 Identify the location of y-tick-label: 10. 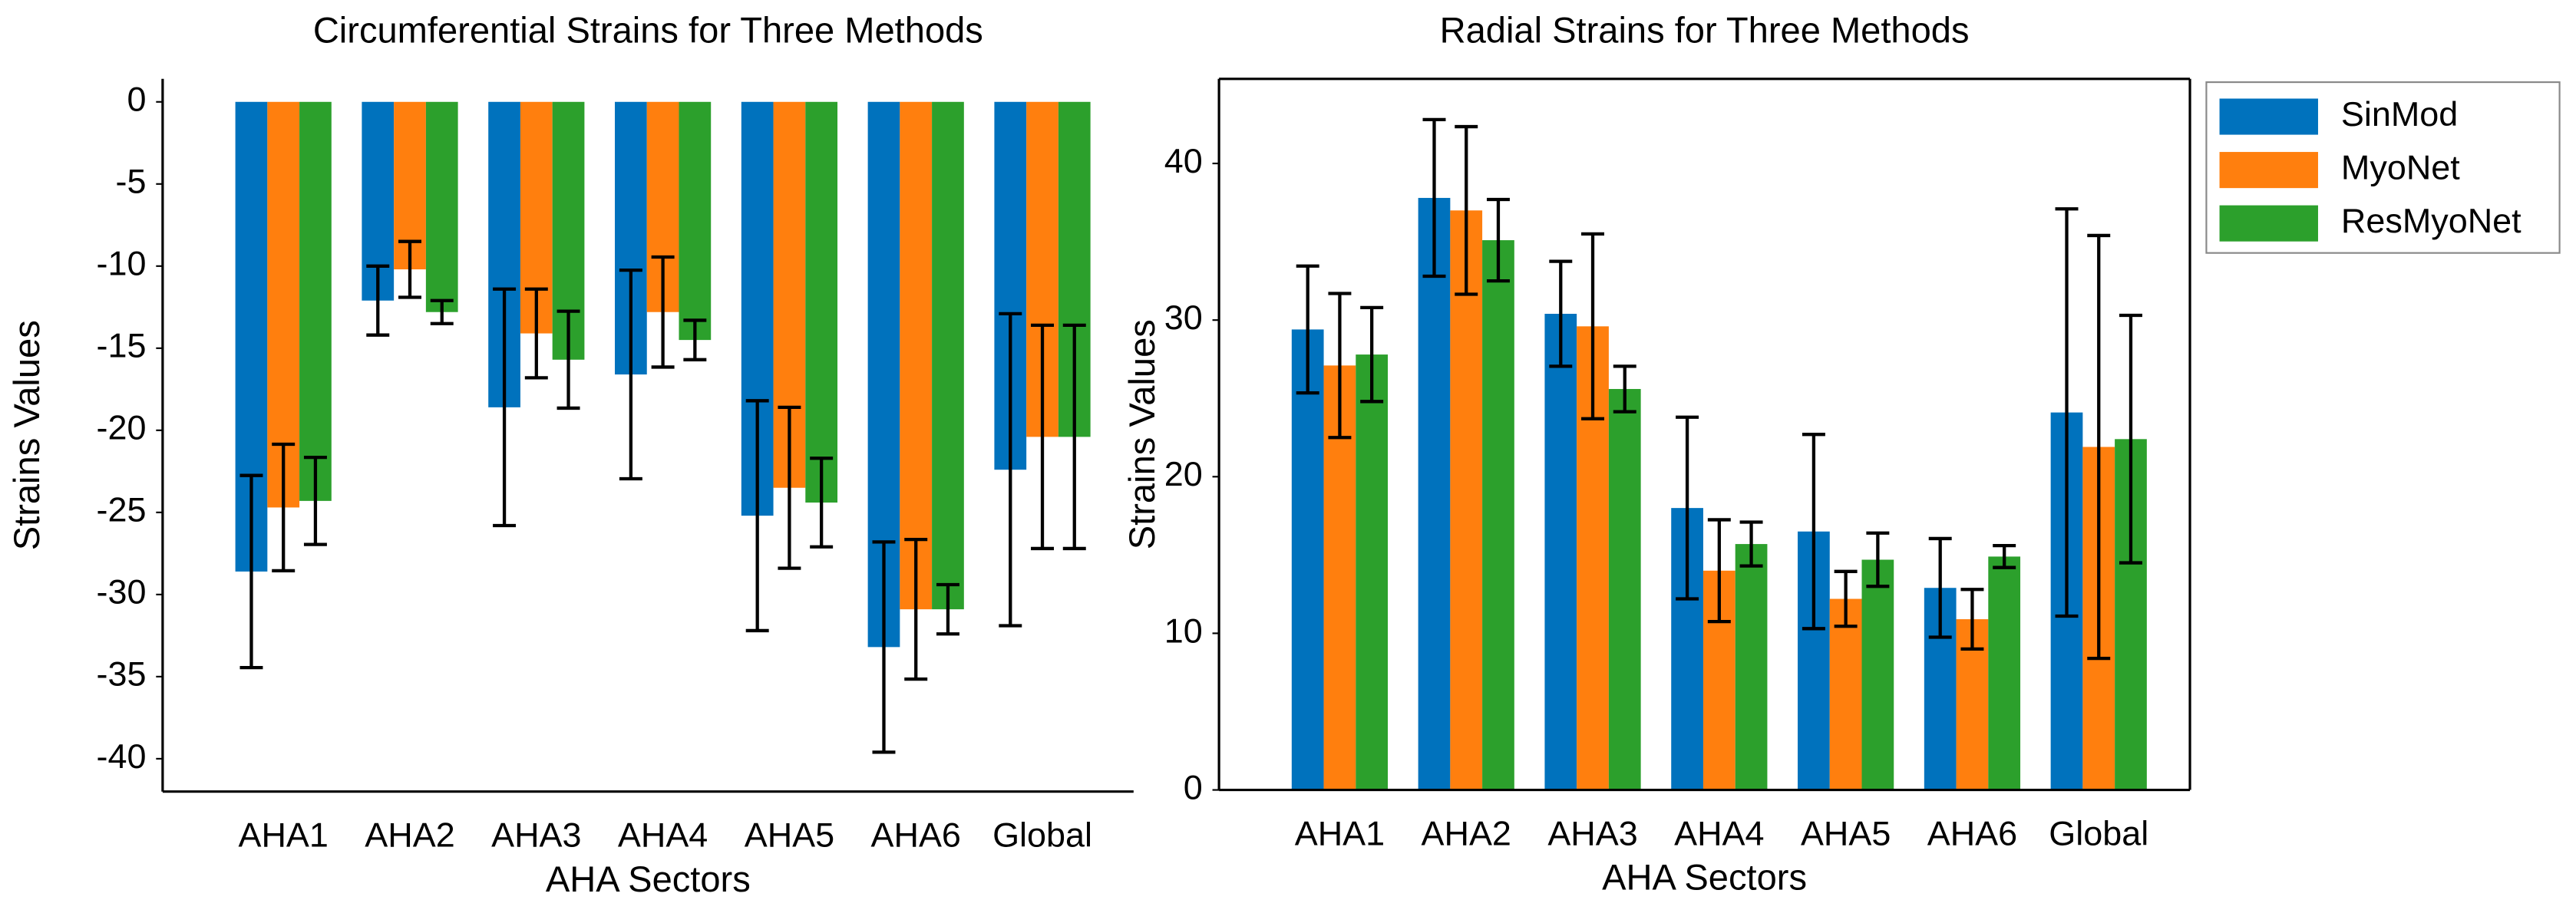
(1183, 630).